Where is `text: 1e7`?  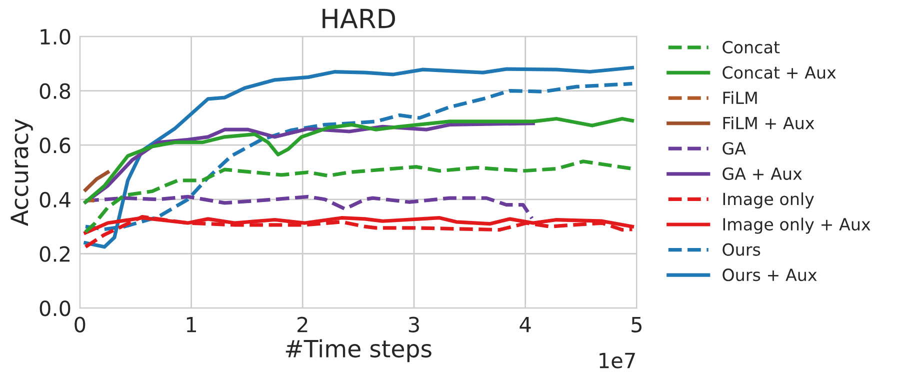
text: 1e7 is located at coordinates (617, 360).